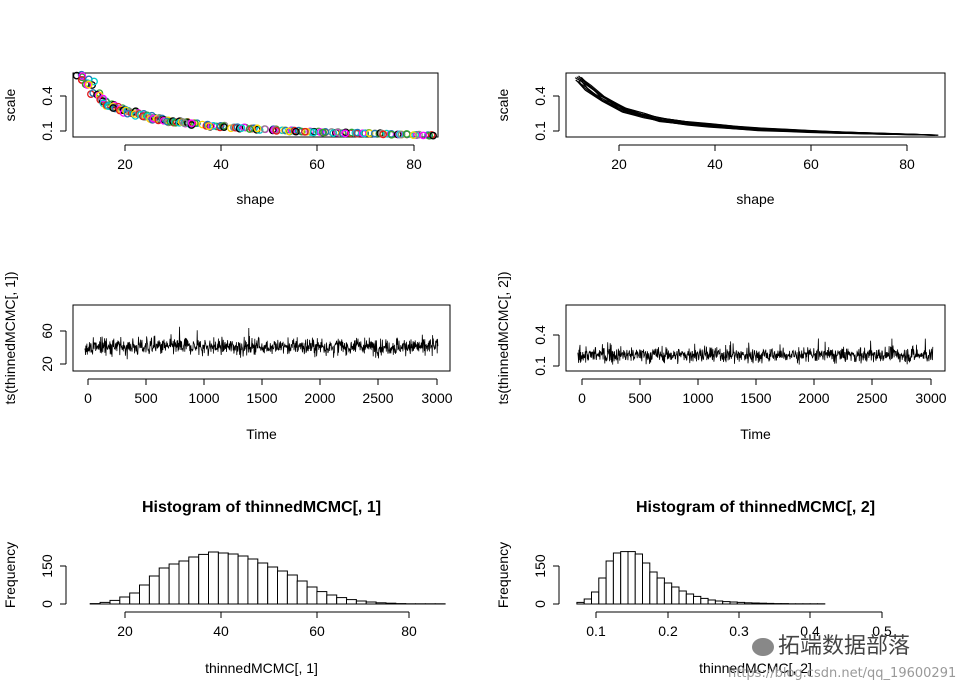  Describe the element at coordinates (755, 668) in the screenshot. I see `x-axis-label-6: thinnedMCMC[, 2]` at that location.